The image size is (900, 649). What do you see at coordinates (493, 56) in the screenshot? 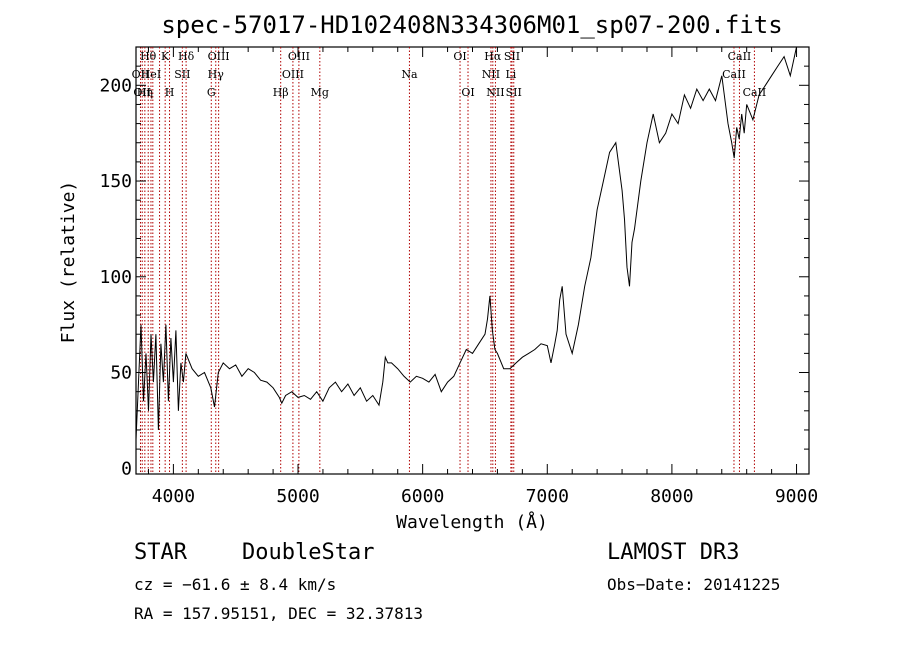
I see `spectral-line-label: Hα` at bounding box center [493, 56].